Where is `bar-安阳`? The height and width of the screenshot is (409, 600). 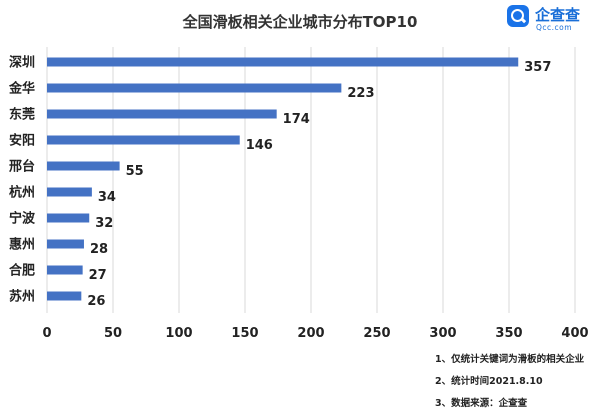
bar-安阳 is located at coordinates (143, 140).